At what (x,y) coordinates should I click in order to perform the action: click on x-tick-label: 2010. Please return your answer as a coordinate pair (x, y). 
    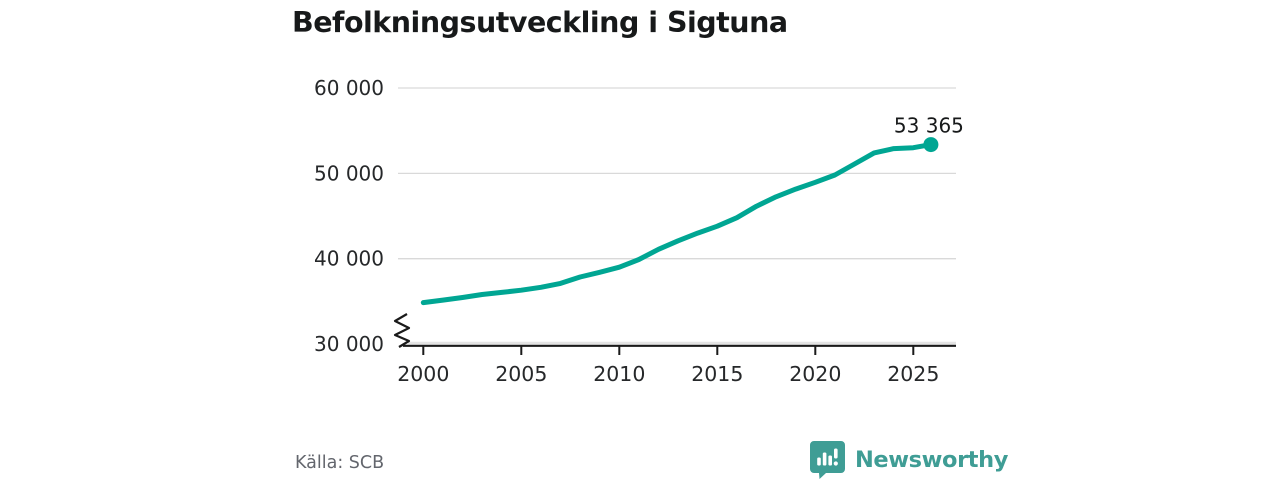
    Looking at the image, I should click on (619, 374).